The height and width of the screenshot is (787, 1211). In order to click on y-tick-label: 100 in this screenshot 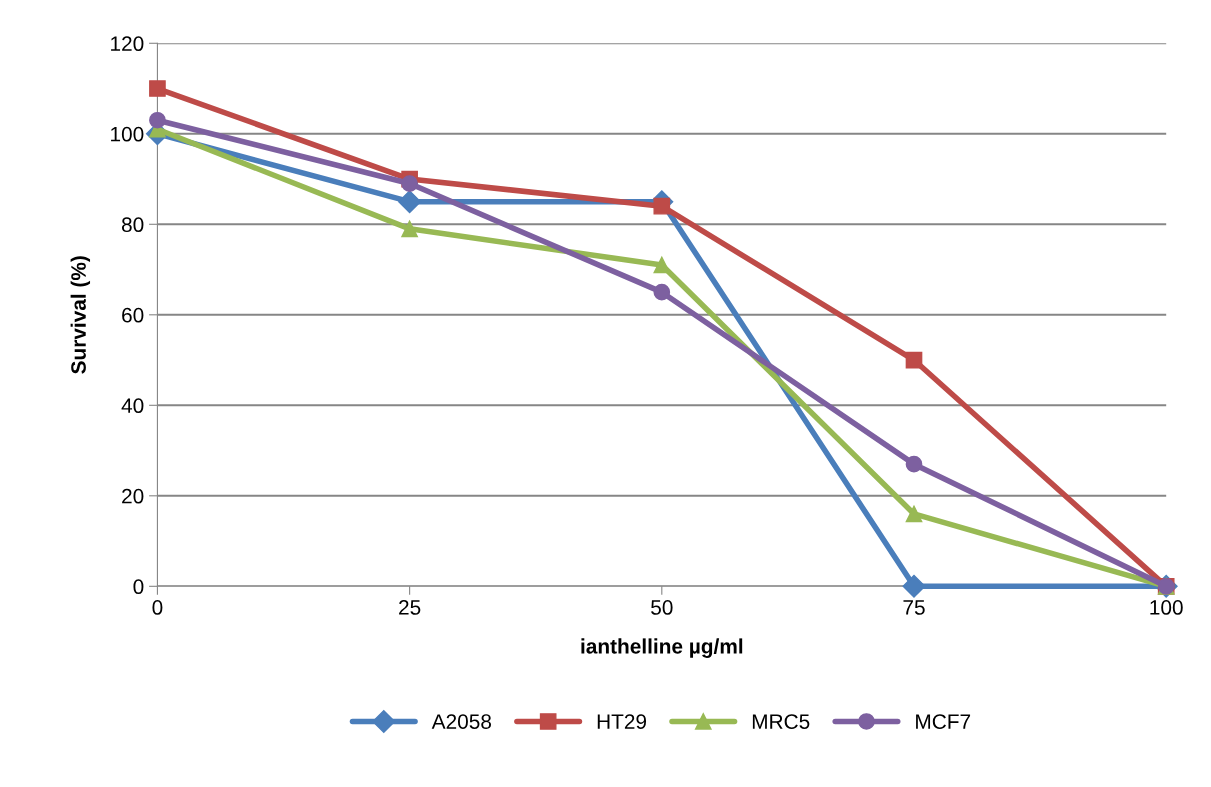, I will do `click(127, 134)`.